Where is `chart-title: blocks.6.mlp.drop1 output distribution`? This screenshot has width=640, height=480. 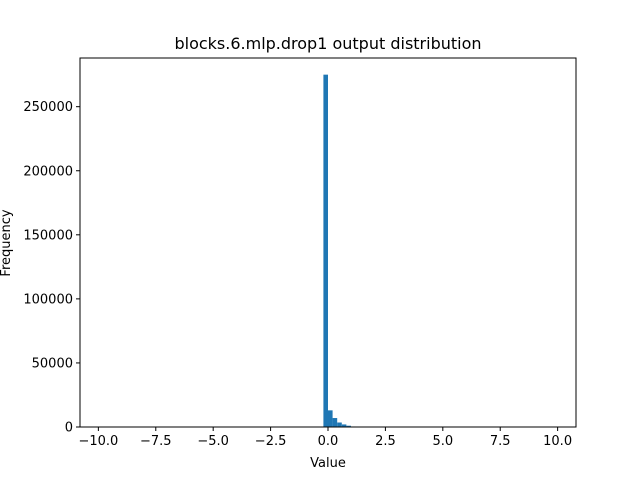
chart-title: blocks.6.mlp.drop1 output distribution is located at coordinates (327, 43).